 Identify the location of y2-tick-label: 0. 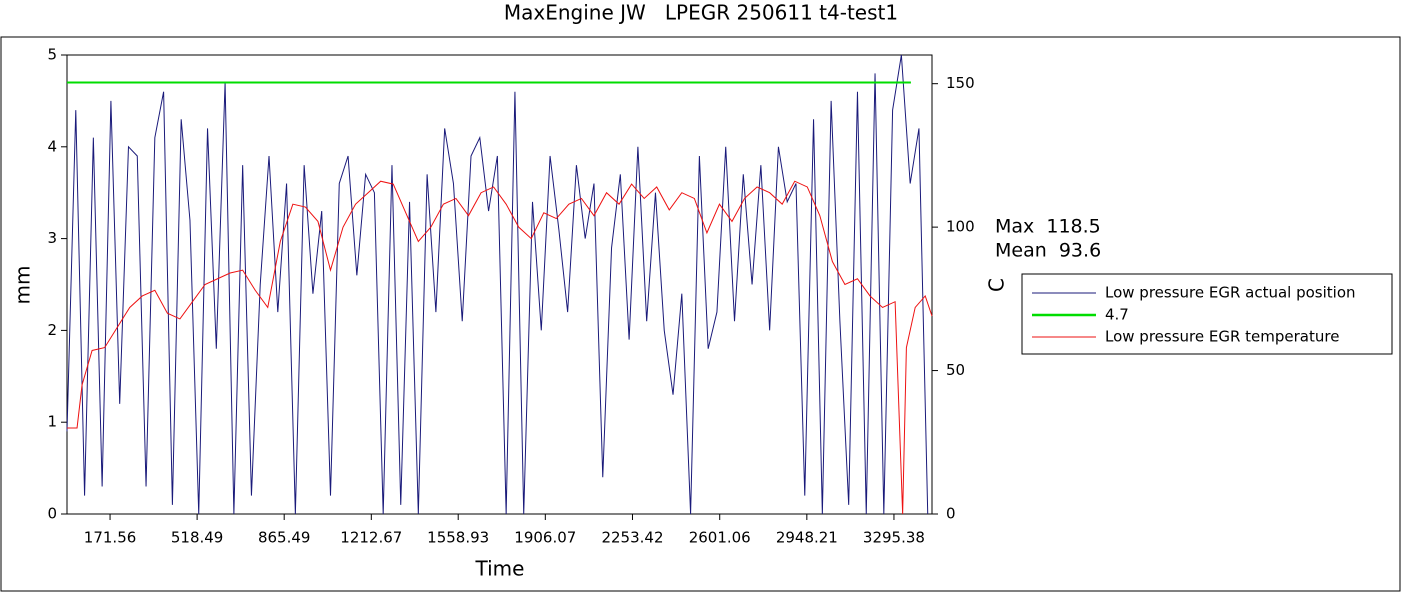
(951, 514).